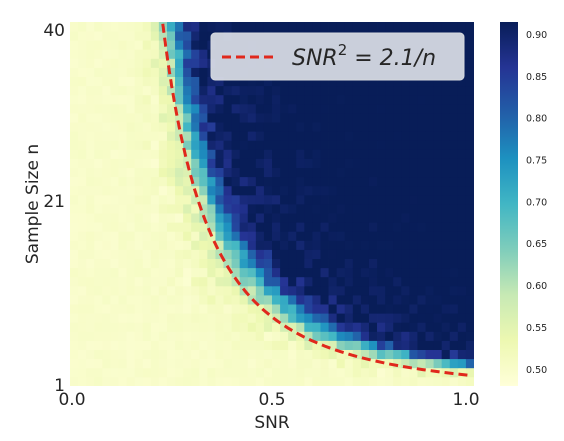 The height and width of the screenshot is (441, 564). Describe the element at coordinates (536, 203) in the screenshot. I see `colorbar-ticks: 0.500.550.600.650.700.750.800.850.90` at that location.